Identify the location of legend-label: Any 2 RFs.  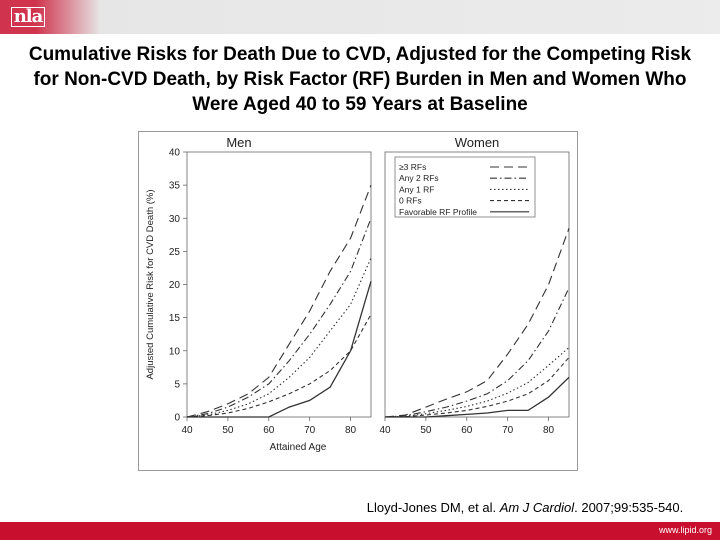
(419, 178).